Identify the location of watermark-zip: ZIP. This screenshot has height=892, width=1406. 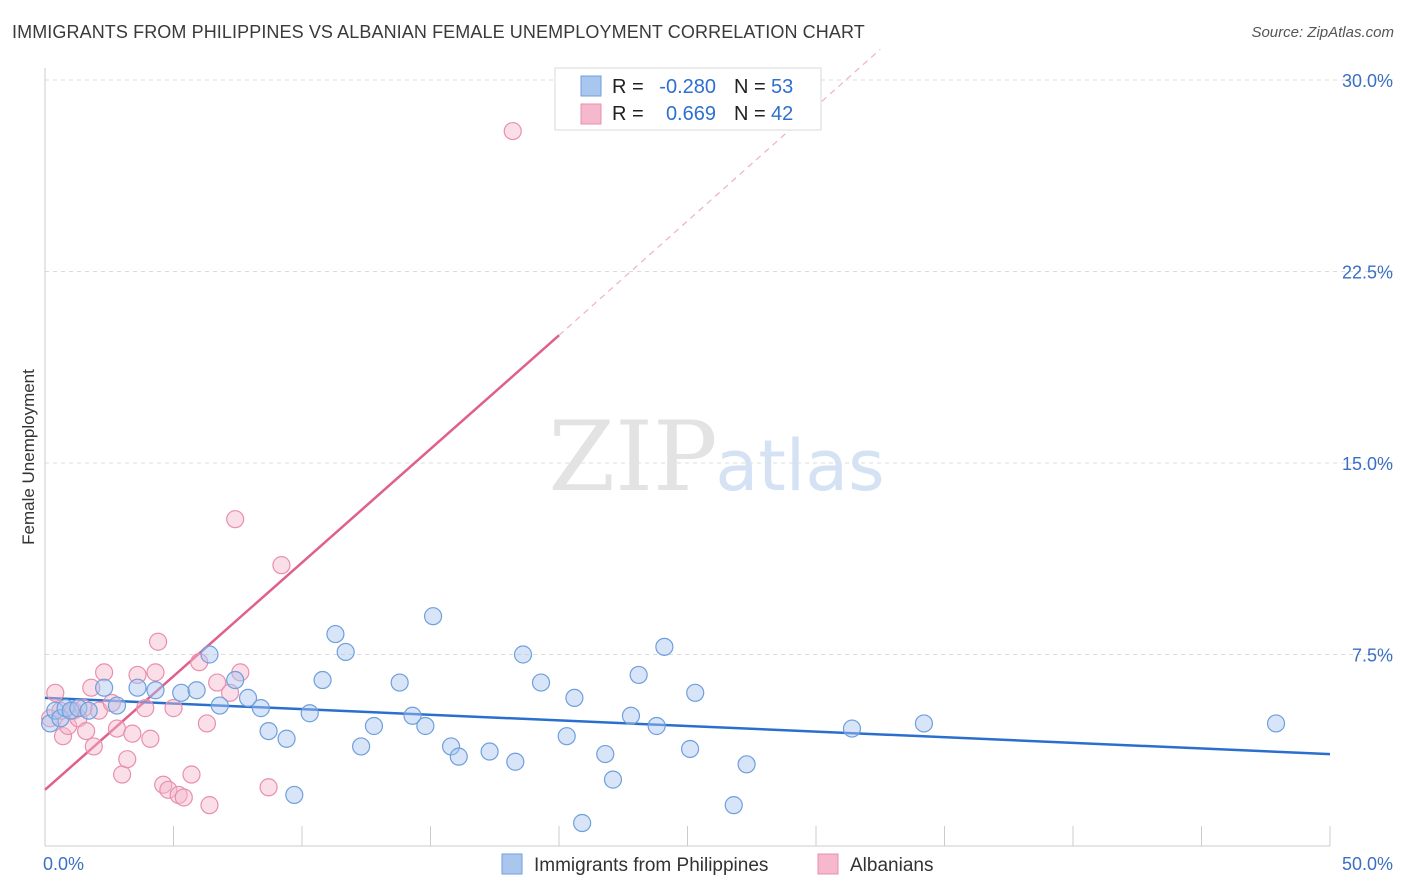
(632, 457).